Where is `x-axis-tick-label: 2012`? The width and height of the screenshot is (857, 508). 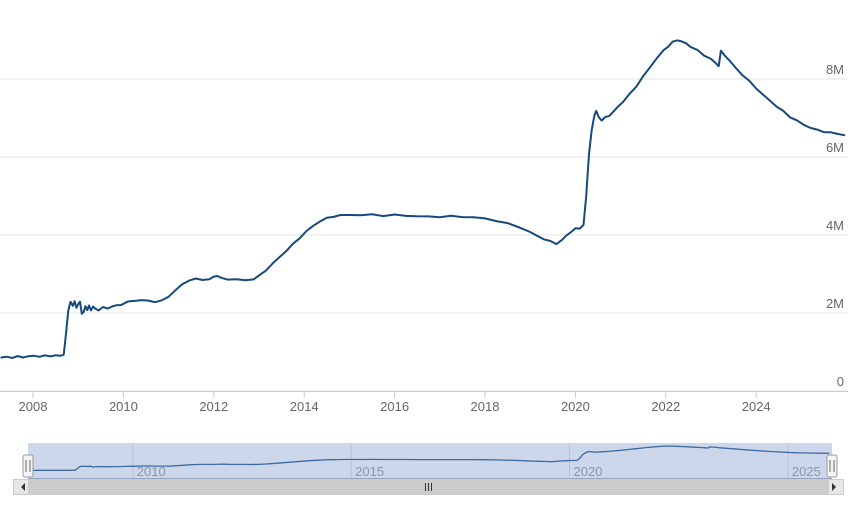
x-axis-tick-label: 2012 is located at coordinates (213, 406).